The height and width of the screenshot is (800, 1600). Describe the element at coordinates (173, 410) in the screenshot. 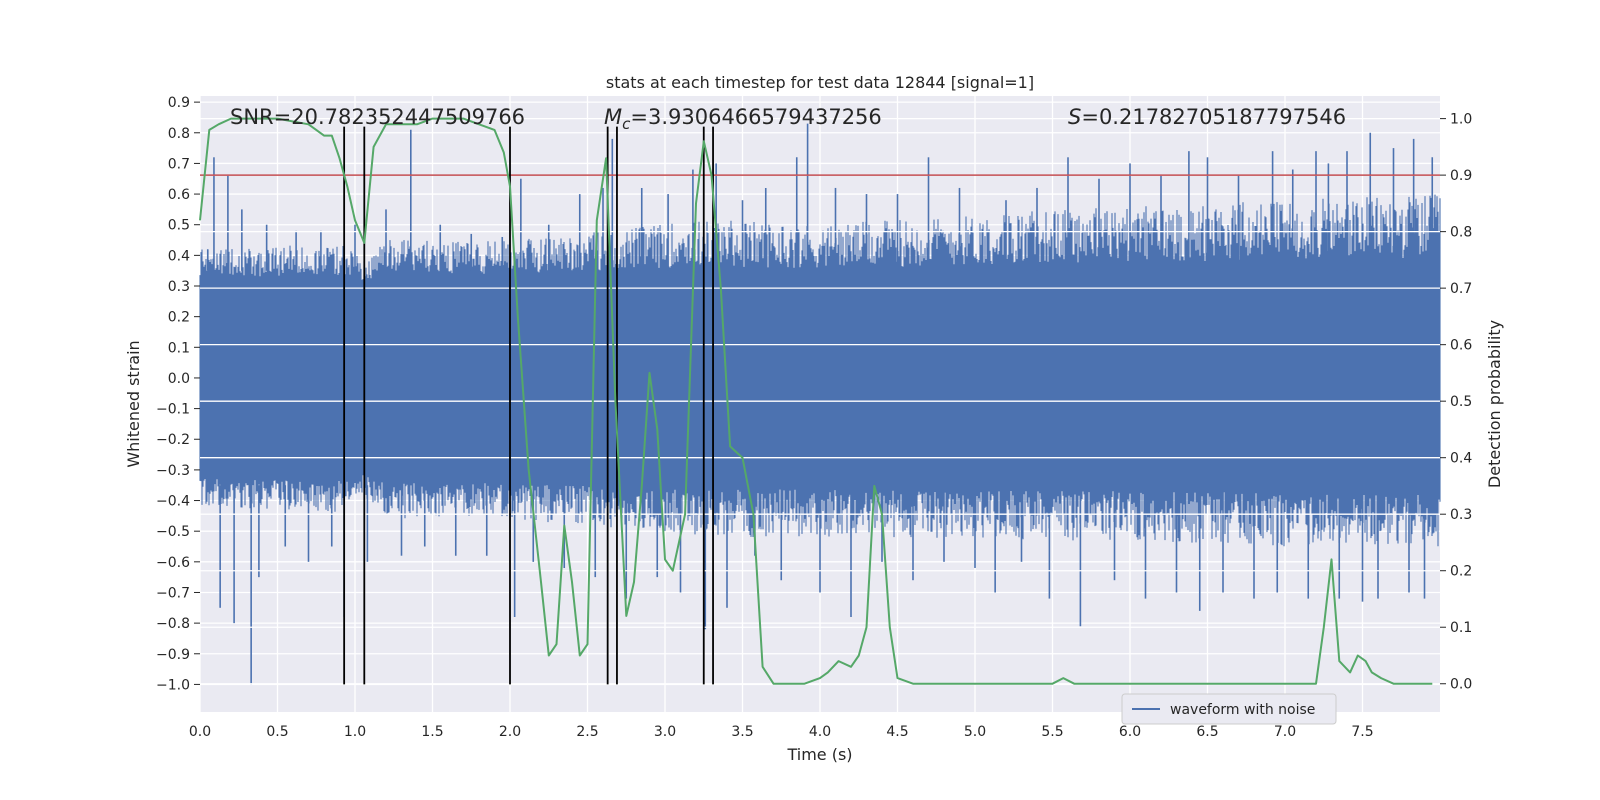

I see `y-left-tick-label: −0.1` at that location.